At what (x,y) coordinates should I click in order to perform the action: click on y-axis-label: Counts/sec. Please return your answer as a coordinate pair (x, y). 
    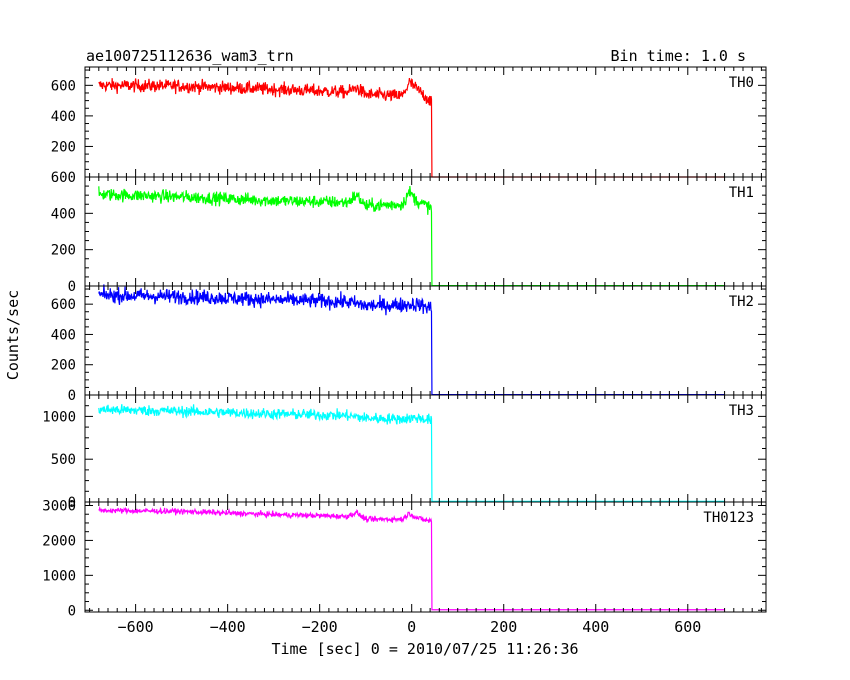
    Looking at the image, I should click on (13, 335).